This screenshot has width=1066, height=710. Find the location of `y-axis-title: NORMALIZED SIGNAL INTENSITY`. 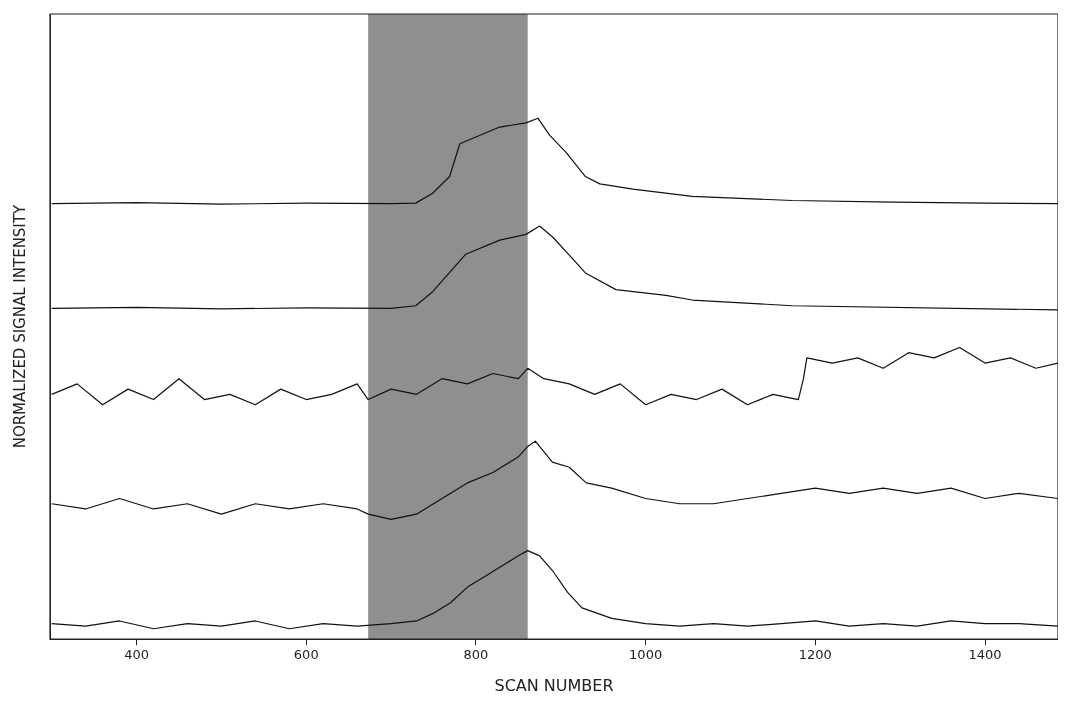

y-axis-title: NORMALIZED SIGNAL INTENSITY is located at coordinates (19, 326).